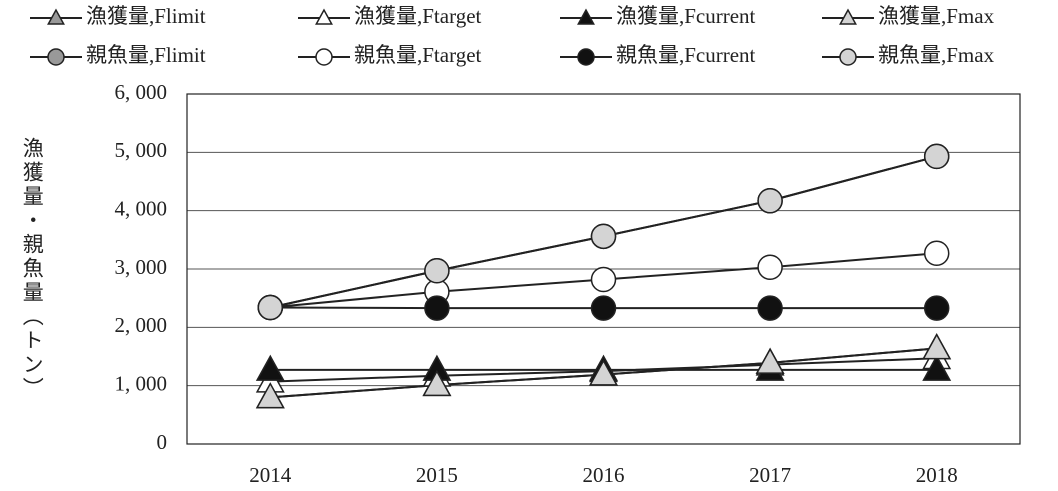 Image resolution: width=1058 pixels, height=491 pixels. What do you see at coordinates (418, 55) in the screenshot?
I see `legend-label: 親魚量,Ftarget` at bounding box center [418, 55].